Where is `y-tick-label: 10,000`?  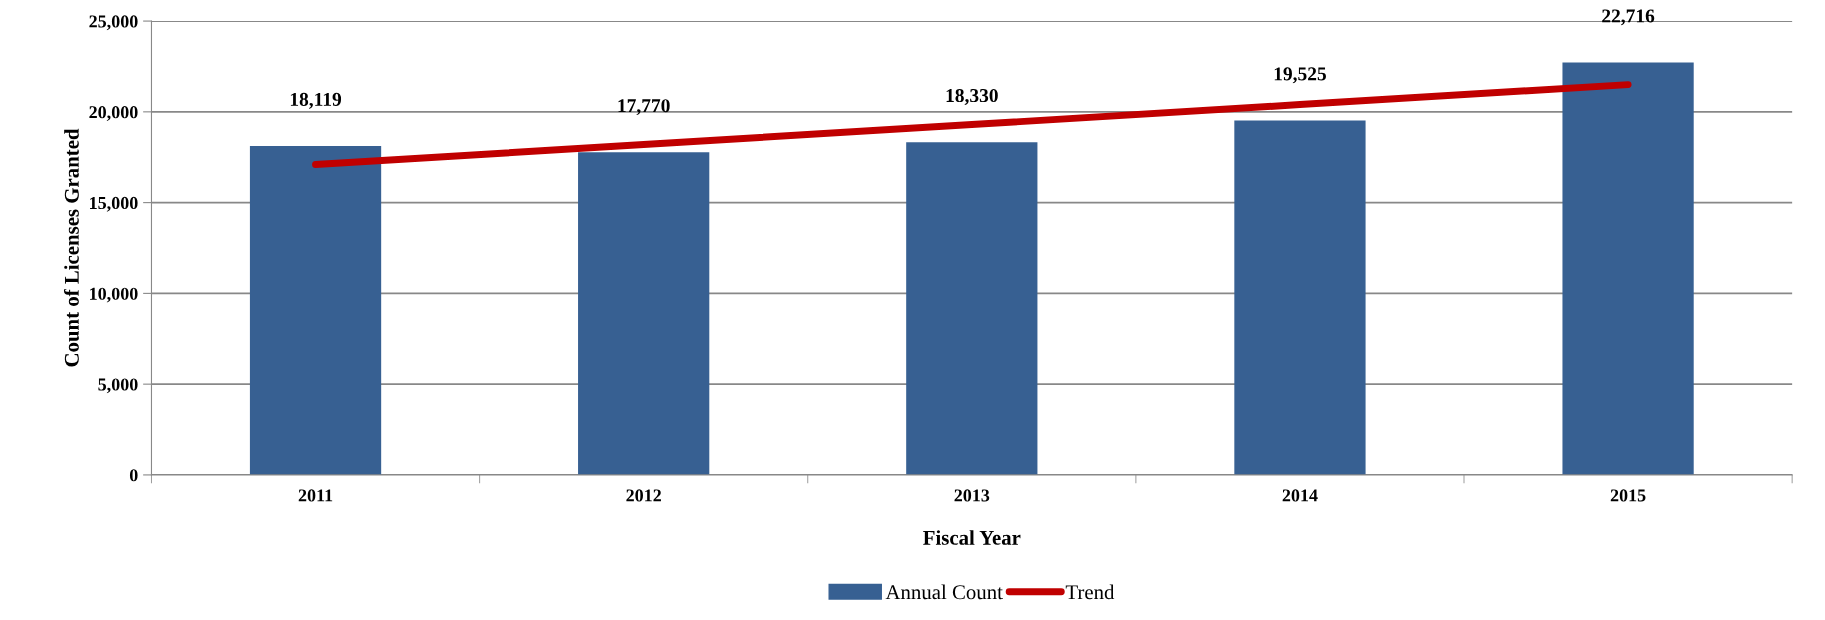 y-tick-label: 10,000 is located at coordinates (114, 295).